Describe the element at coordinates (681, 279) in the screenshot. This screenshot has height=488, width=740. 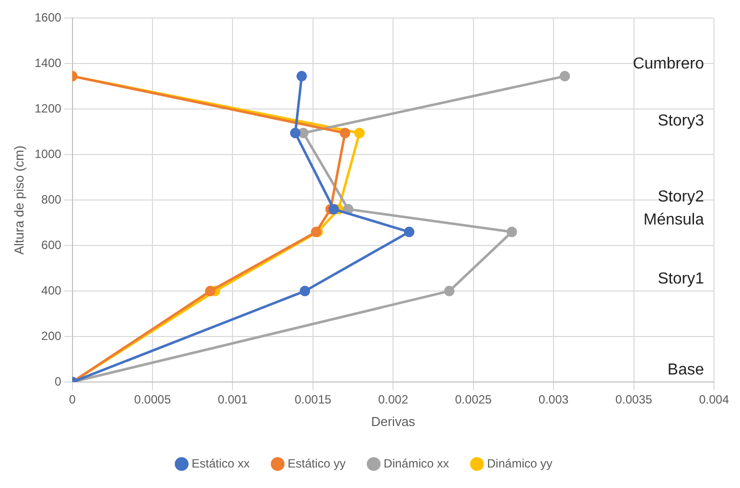
I see `annotation: Story1` at that location.